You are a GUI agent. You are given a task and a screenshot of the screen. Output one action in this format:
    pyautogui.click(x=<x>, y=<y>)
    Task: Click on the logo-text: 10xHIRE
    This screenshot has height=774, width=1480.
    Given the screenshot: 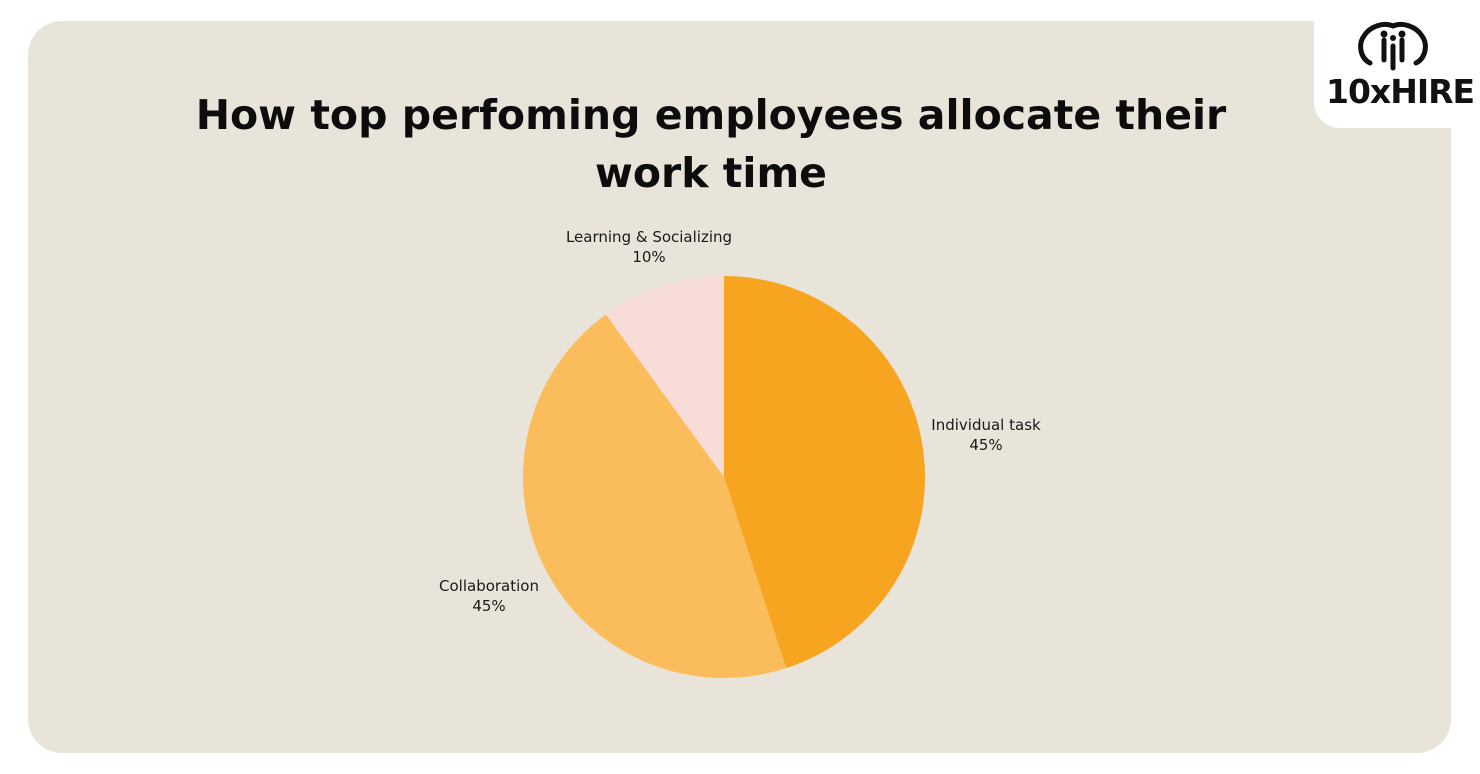 What is the action you would take?
    pyautogui.click(x=1400, y=91)
    